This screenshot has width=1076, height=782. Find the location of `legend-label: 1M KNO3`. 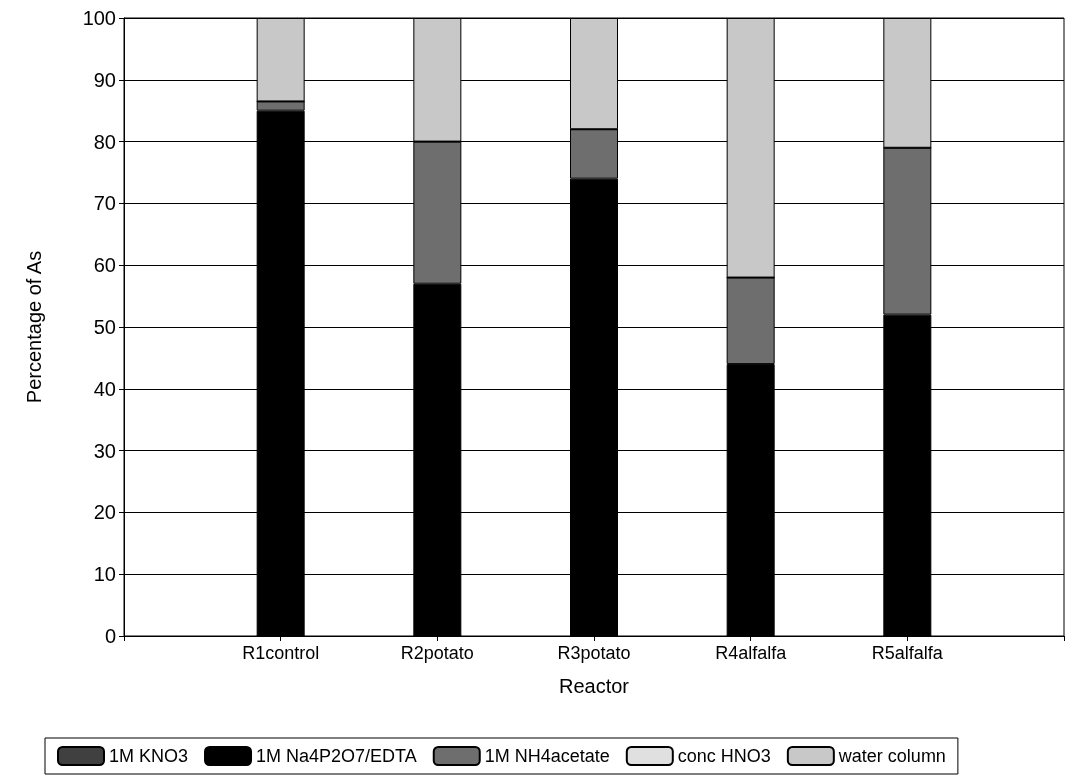

legend-label: 1M KNO3 is located at coordinates (149, 756).